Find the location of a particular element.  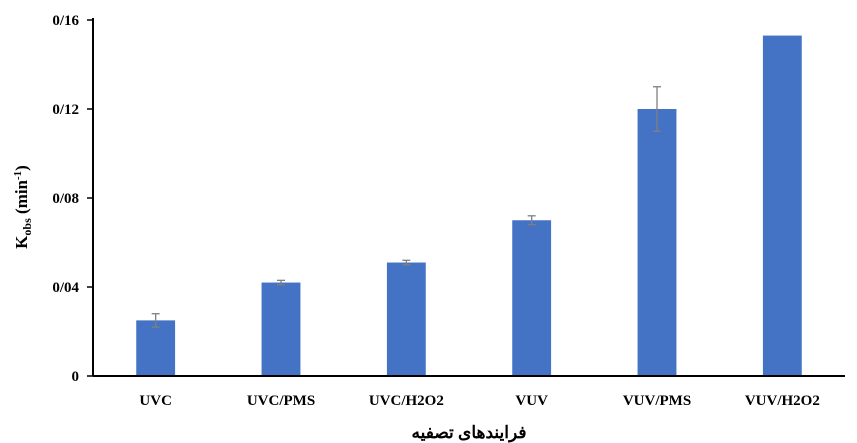

x-tick-label: UVC is located at coordinates (155, 401).